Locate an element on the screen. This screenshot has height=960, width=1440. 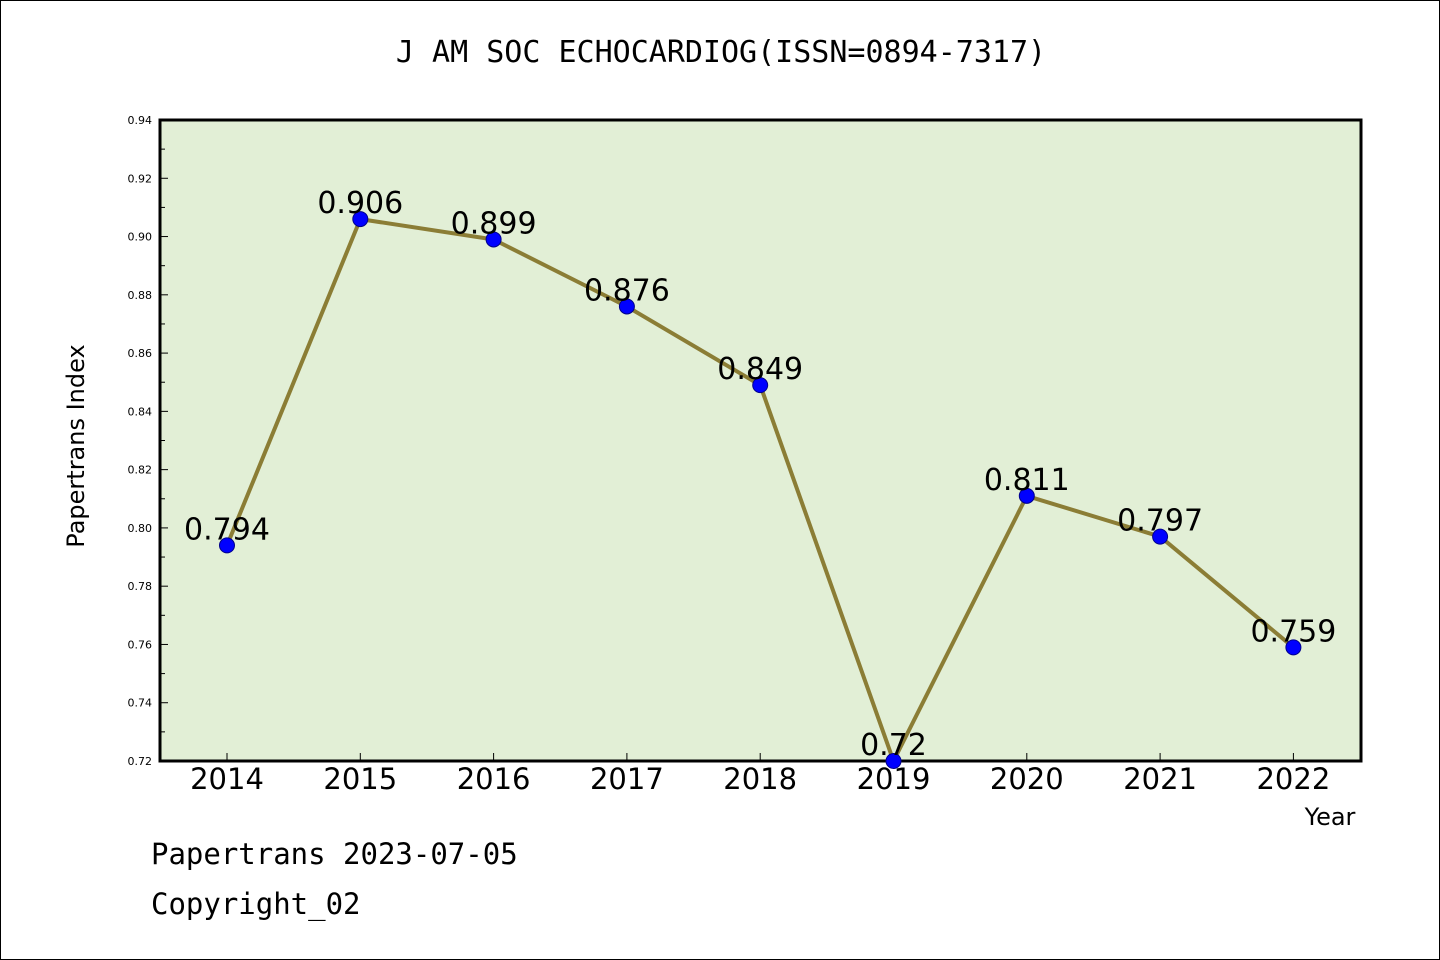
data-label: 0.72 is located at coordinates (893, 745).